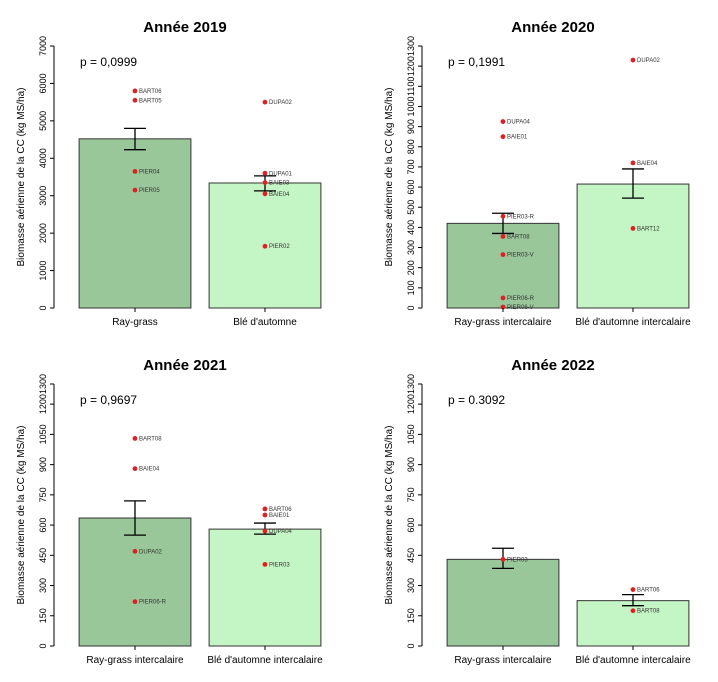 This screenshot has height=682, width=718. I want to click on y-tick-label: 2000, so click(43, 233).